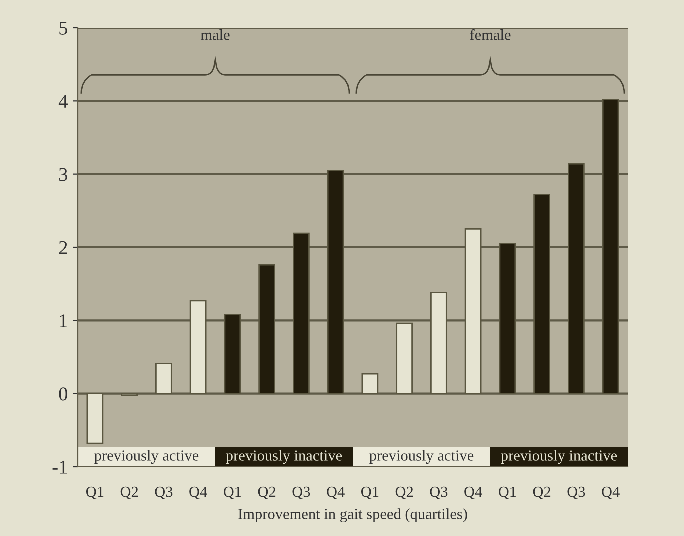 The height and width of the screenshot is (536, 684). I want to click on y-tick-label: 3, so click(63, 175).